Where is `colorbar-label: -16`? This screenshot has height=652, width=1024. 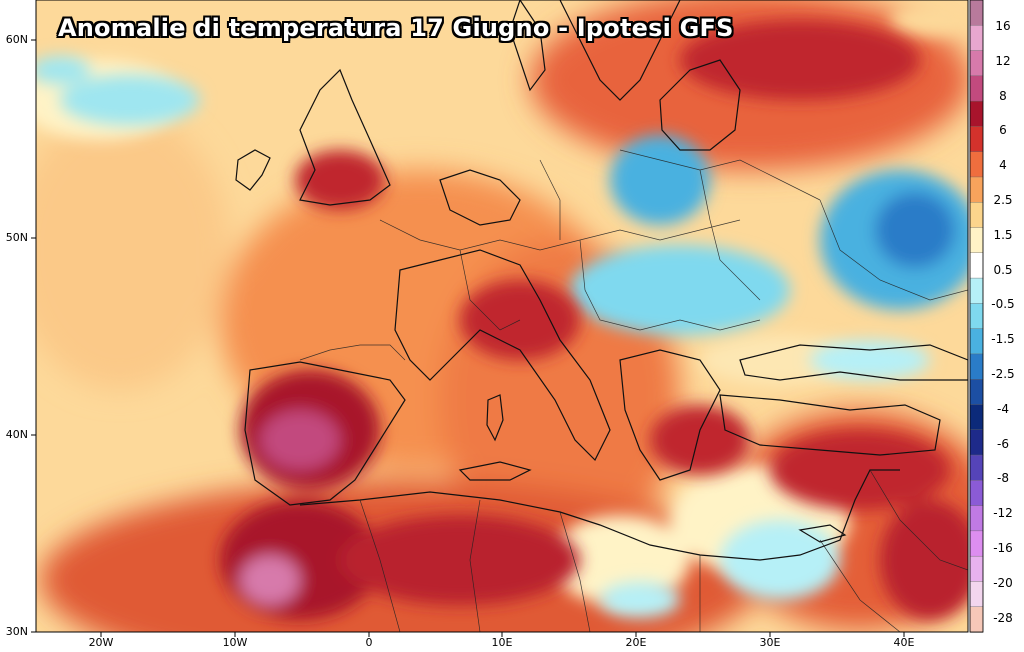 colorbar-label: -16 is located at coordinates (1003, 548).